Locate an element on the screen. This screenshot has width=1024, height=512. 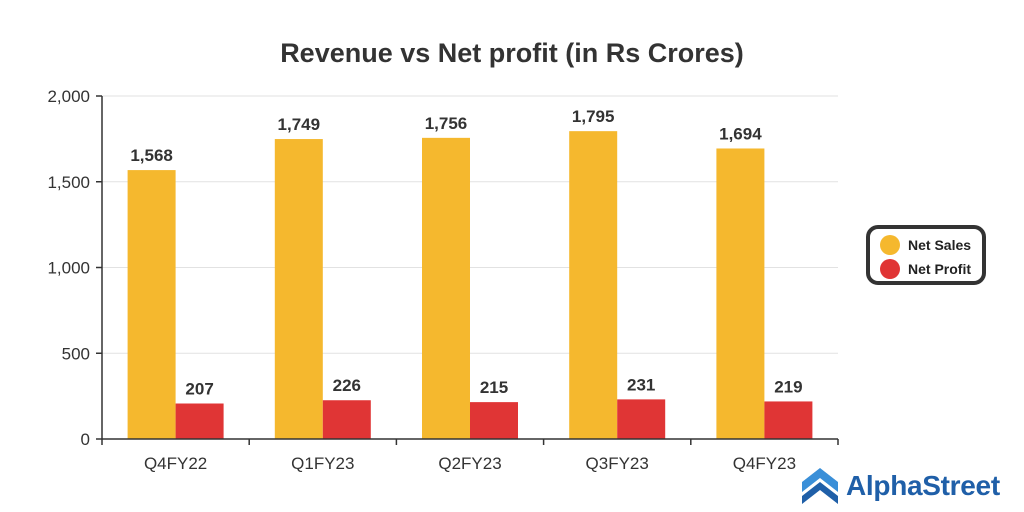
legend: Net Sales Net Profit is located at coordinates (926, 255).